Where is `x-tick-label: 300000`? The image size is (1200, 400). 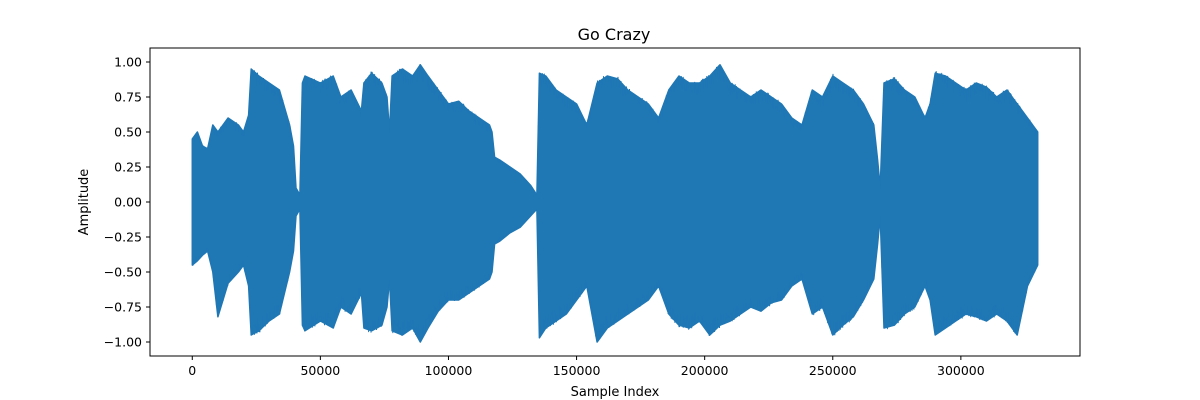 x-tick-label: 300000 is located at coordinates (961, 370).